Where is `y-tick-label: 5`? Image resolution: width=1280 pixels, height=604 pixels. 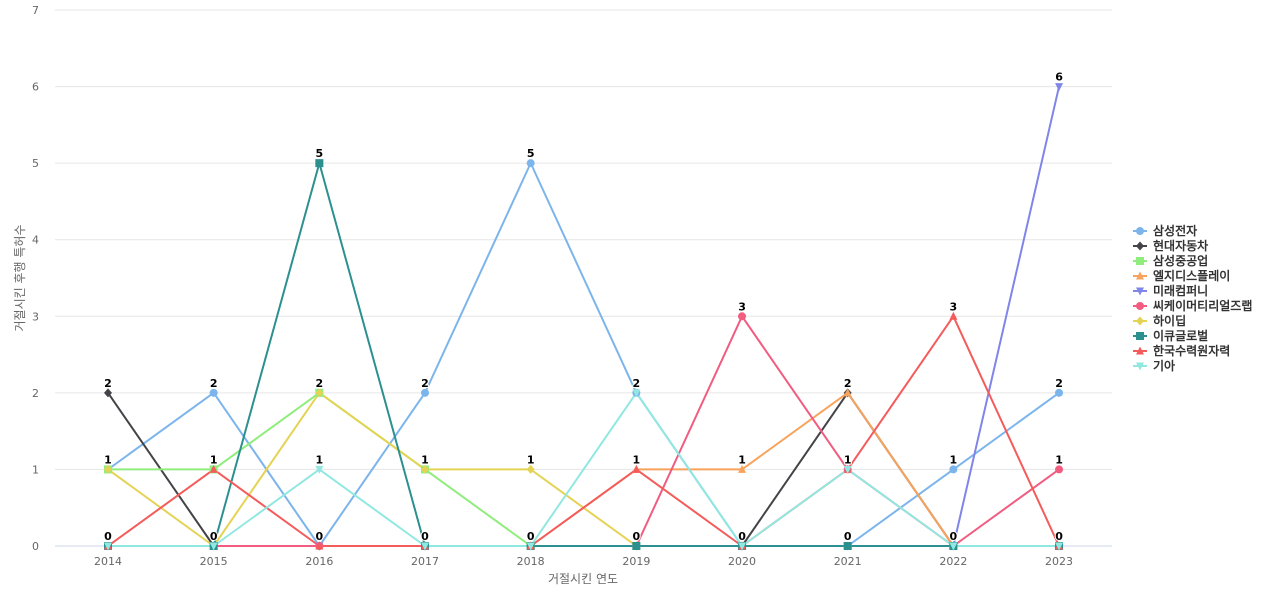
y-tick-label: 5 is located at coordinates (35, 163).